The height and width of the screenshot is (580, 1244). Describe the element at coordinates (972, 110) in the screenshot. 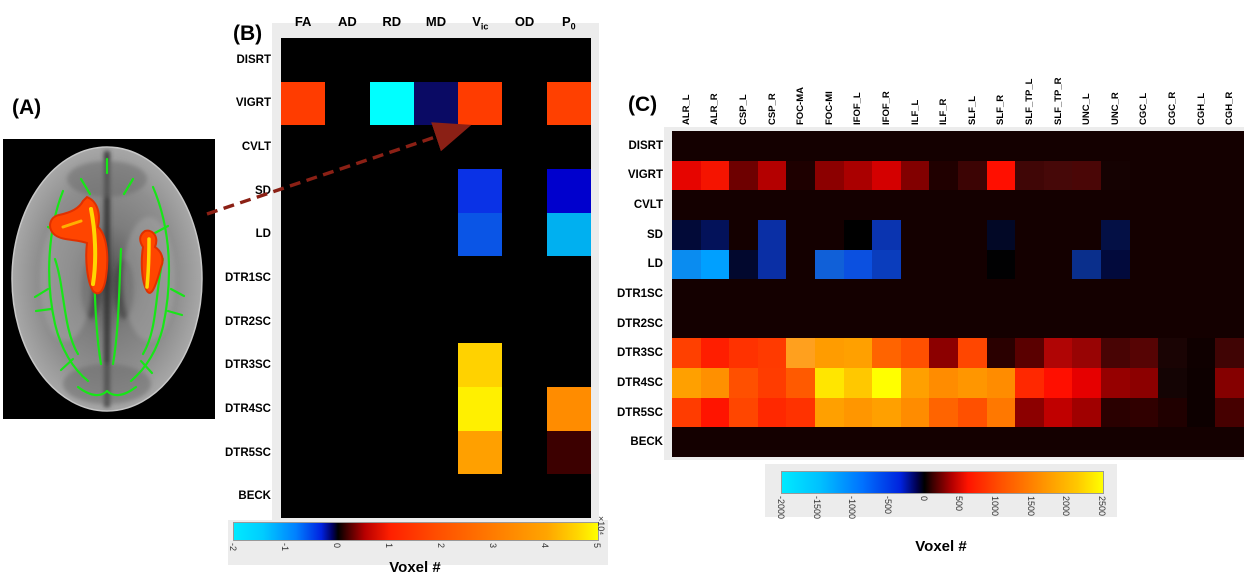

I see `col-label-slf_l: SLF_L` at that location.